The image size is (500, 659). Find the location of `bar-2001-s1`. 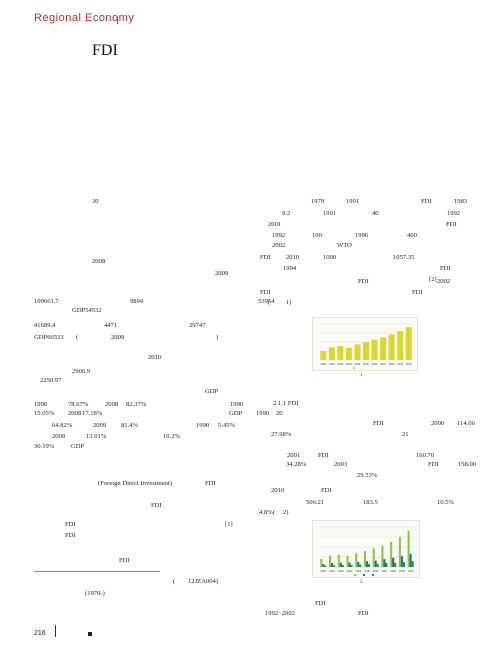

bar-2001-s1 is located at coordinates (332, 565).